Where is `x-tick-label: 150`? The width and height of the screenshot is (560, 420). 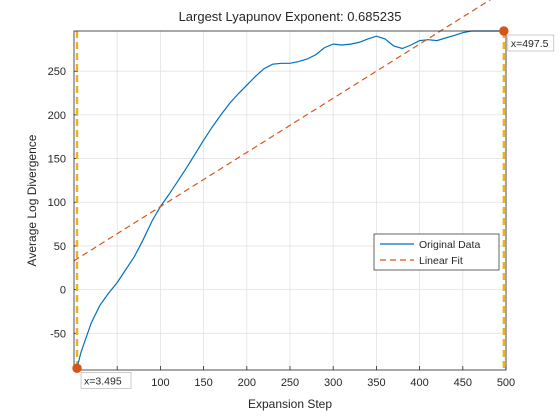 x-tick-label: 150 is located at coordinates (203, 383).